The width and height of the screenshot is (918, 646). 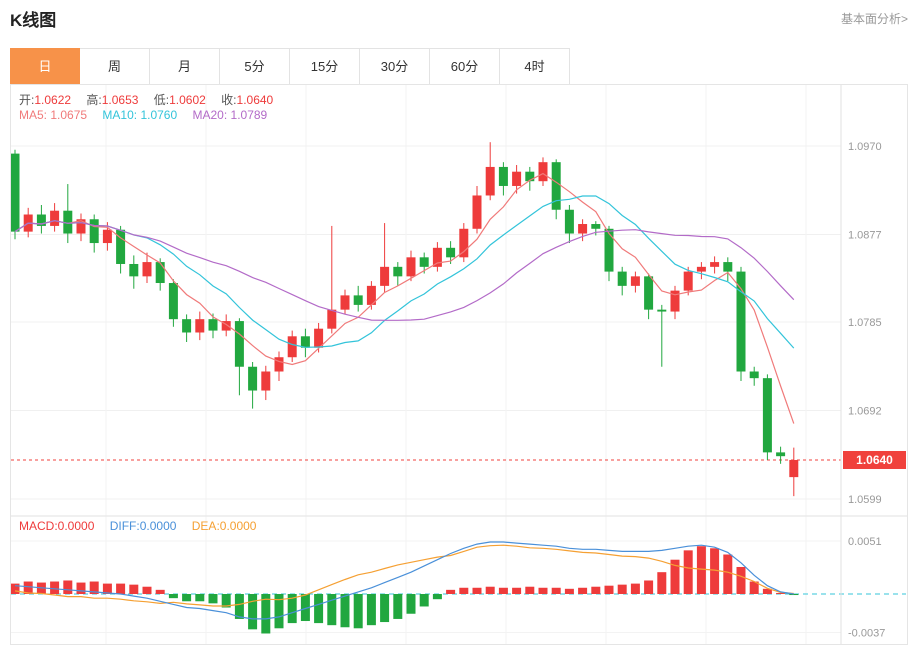 What do you see at coordinates (158, 526) in the screenshot?
I see `diff-value: 0.0000` at bounding box center [158, 526].